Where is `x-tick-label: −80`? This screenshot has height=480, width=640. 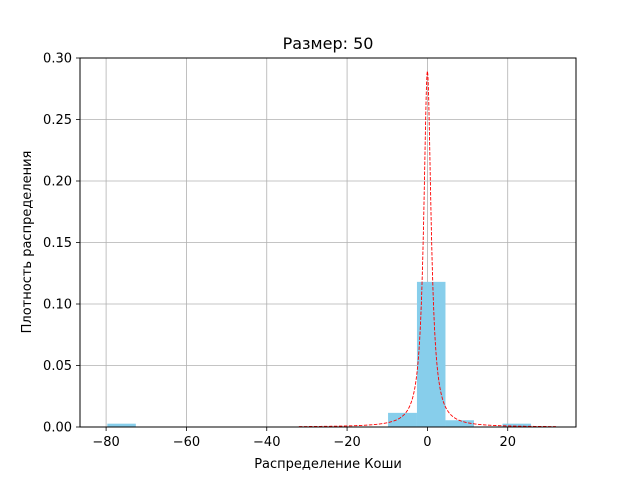
x-tick-label: −80 is located at coordinates (105, 442).